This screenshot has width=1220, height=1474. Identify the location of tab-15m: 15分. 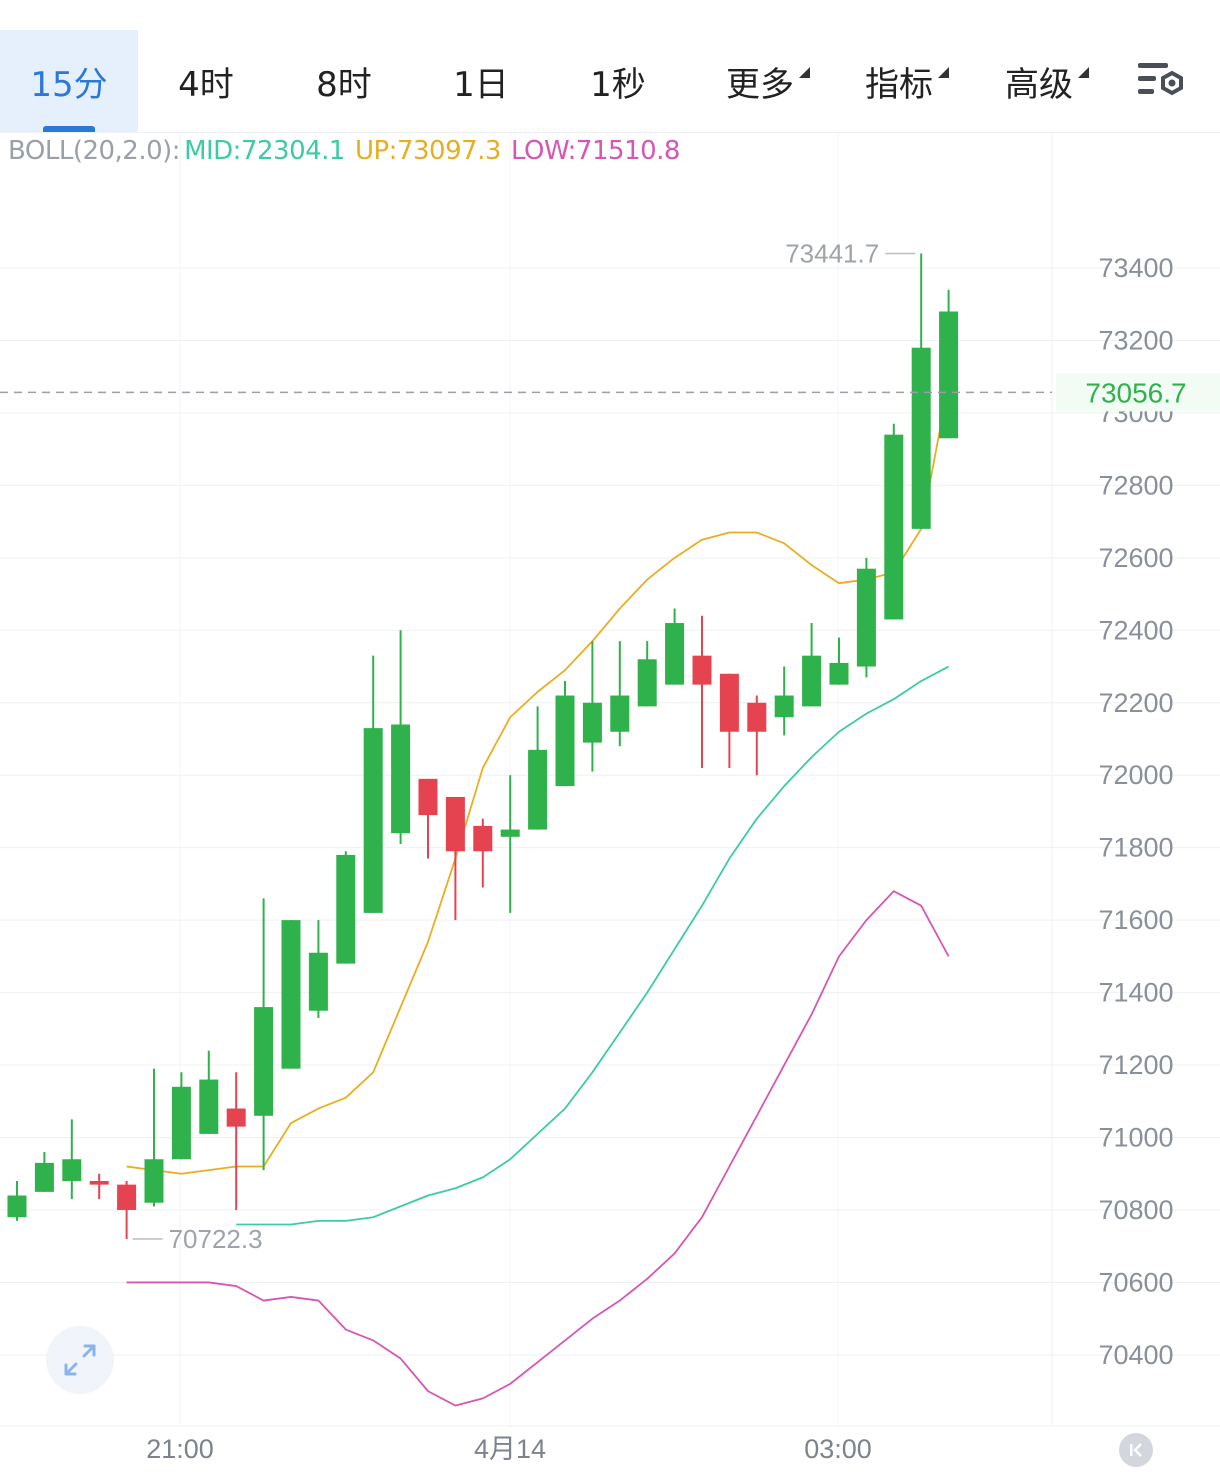
(69, 81).